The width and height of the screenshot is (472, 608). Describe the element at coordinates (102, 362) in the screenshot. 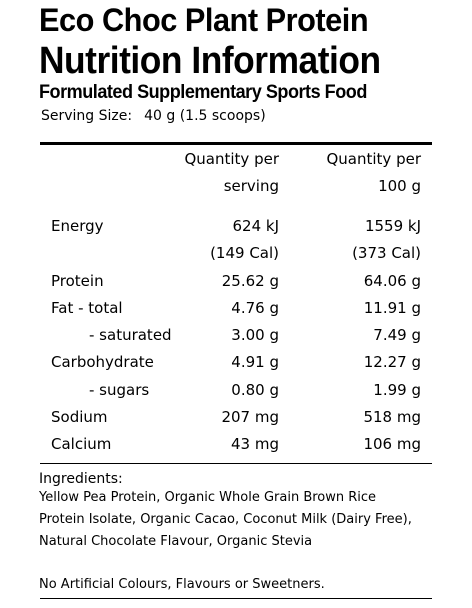

I see `nutrient-label: Carbohydrate` at that location.